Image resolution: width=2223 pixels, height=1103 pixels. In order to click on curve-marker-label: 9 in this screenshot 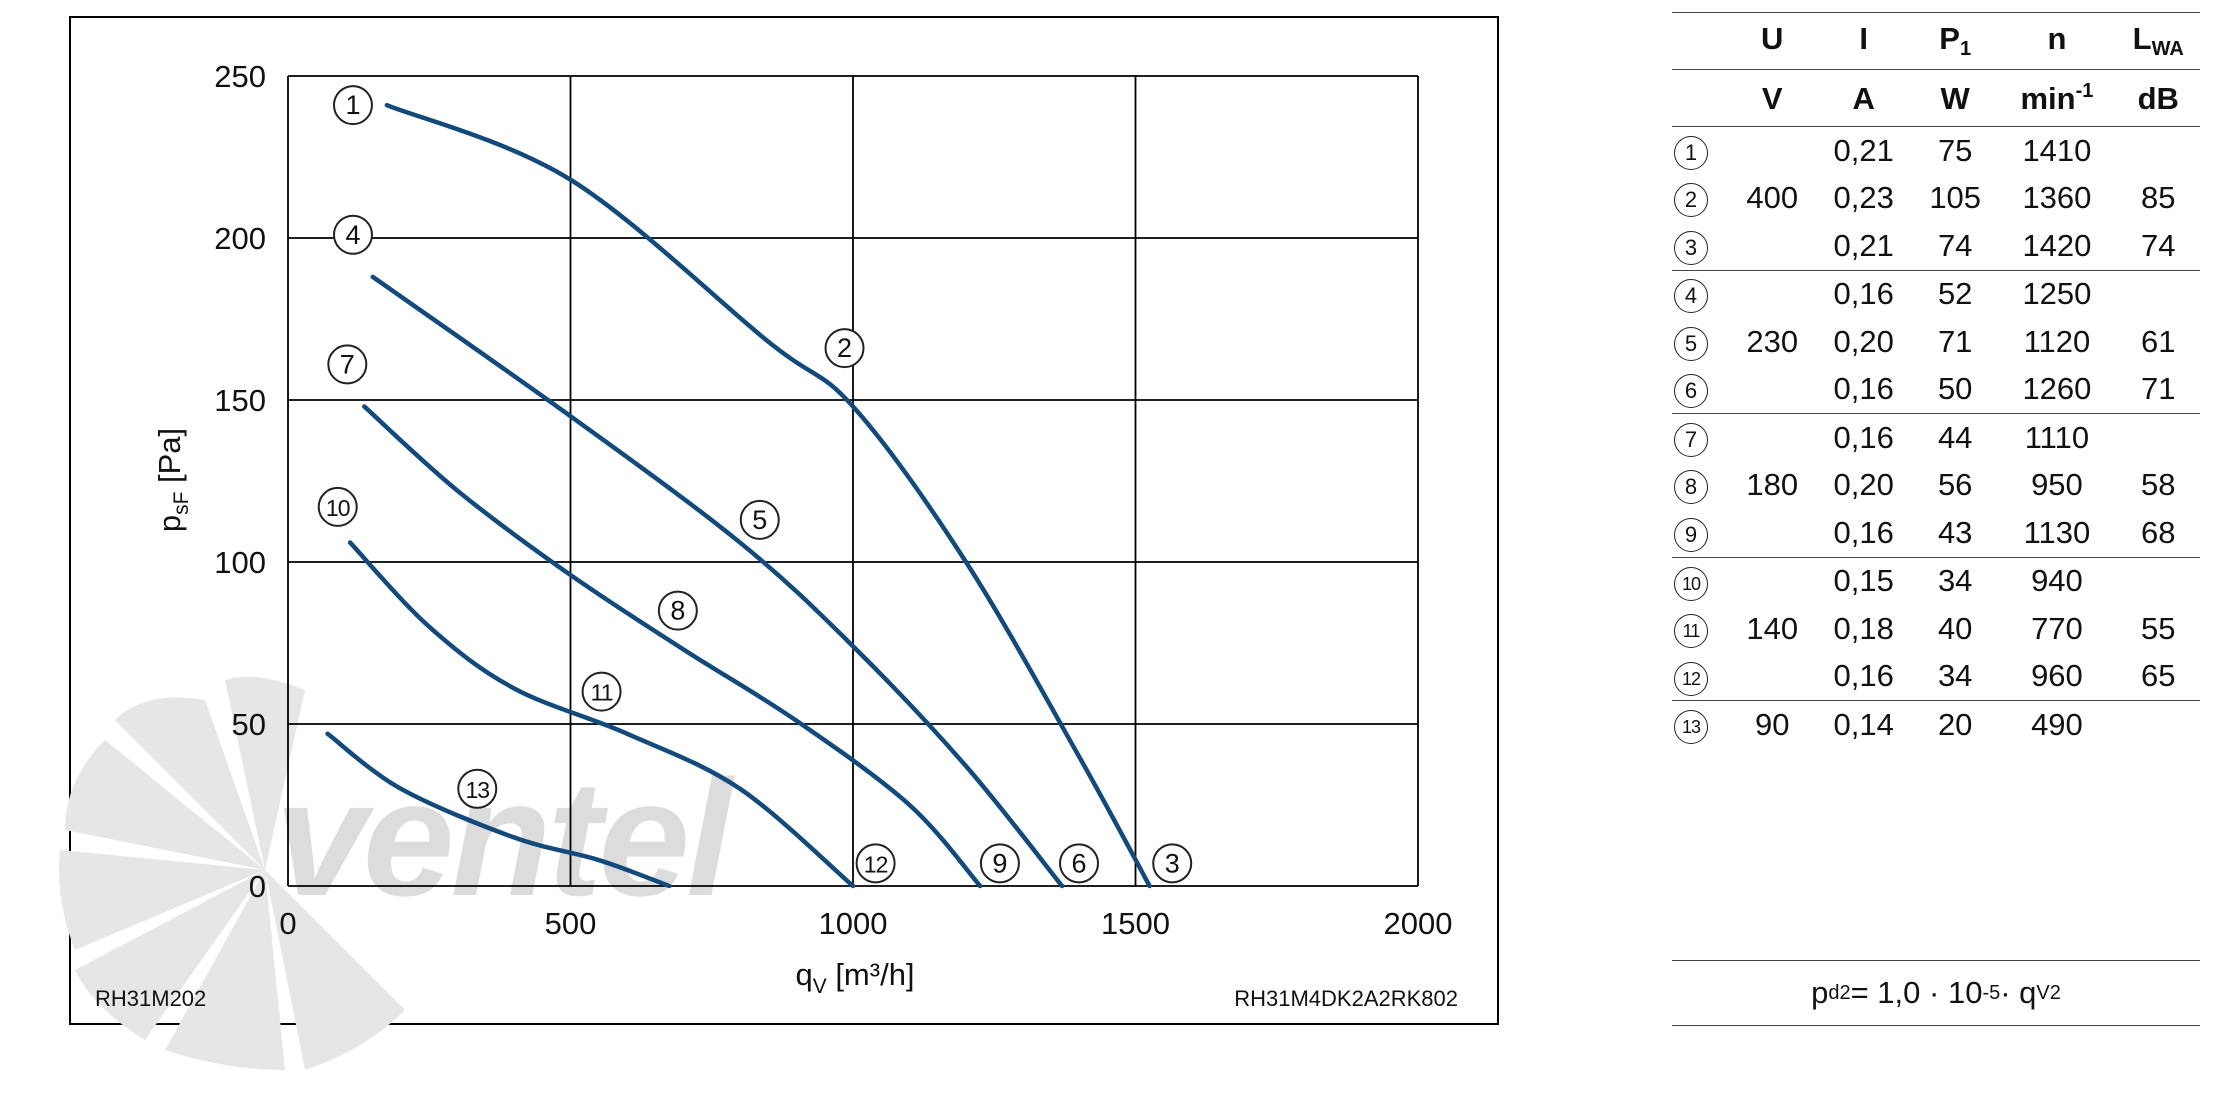, I will do `click(999, 863)`.